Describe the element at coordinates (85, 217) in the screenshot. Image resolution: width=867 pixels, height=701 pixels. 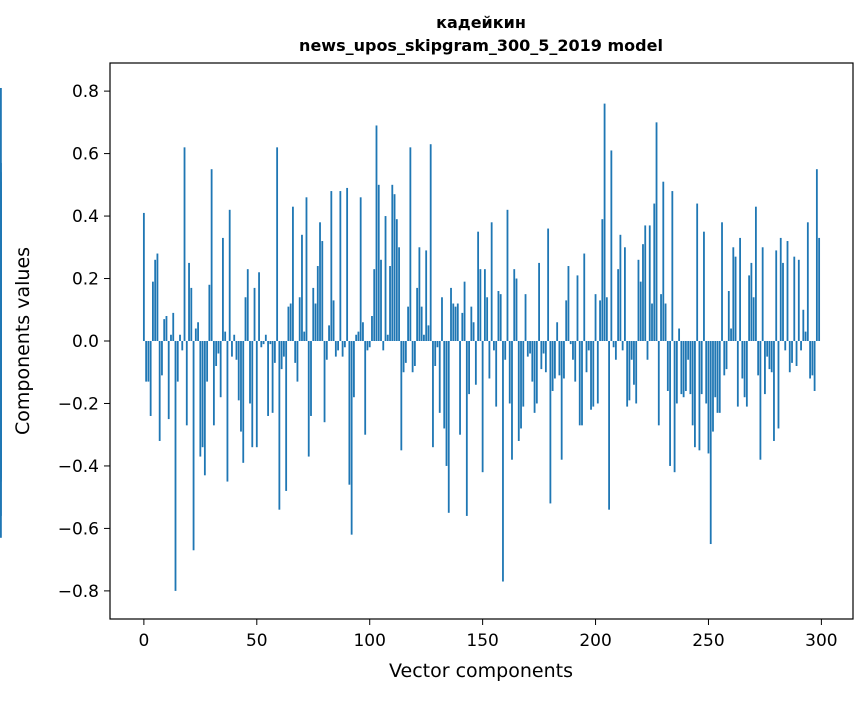
I see `y-tick-label: 0.4` at that location.